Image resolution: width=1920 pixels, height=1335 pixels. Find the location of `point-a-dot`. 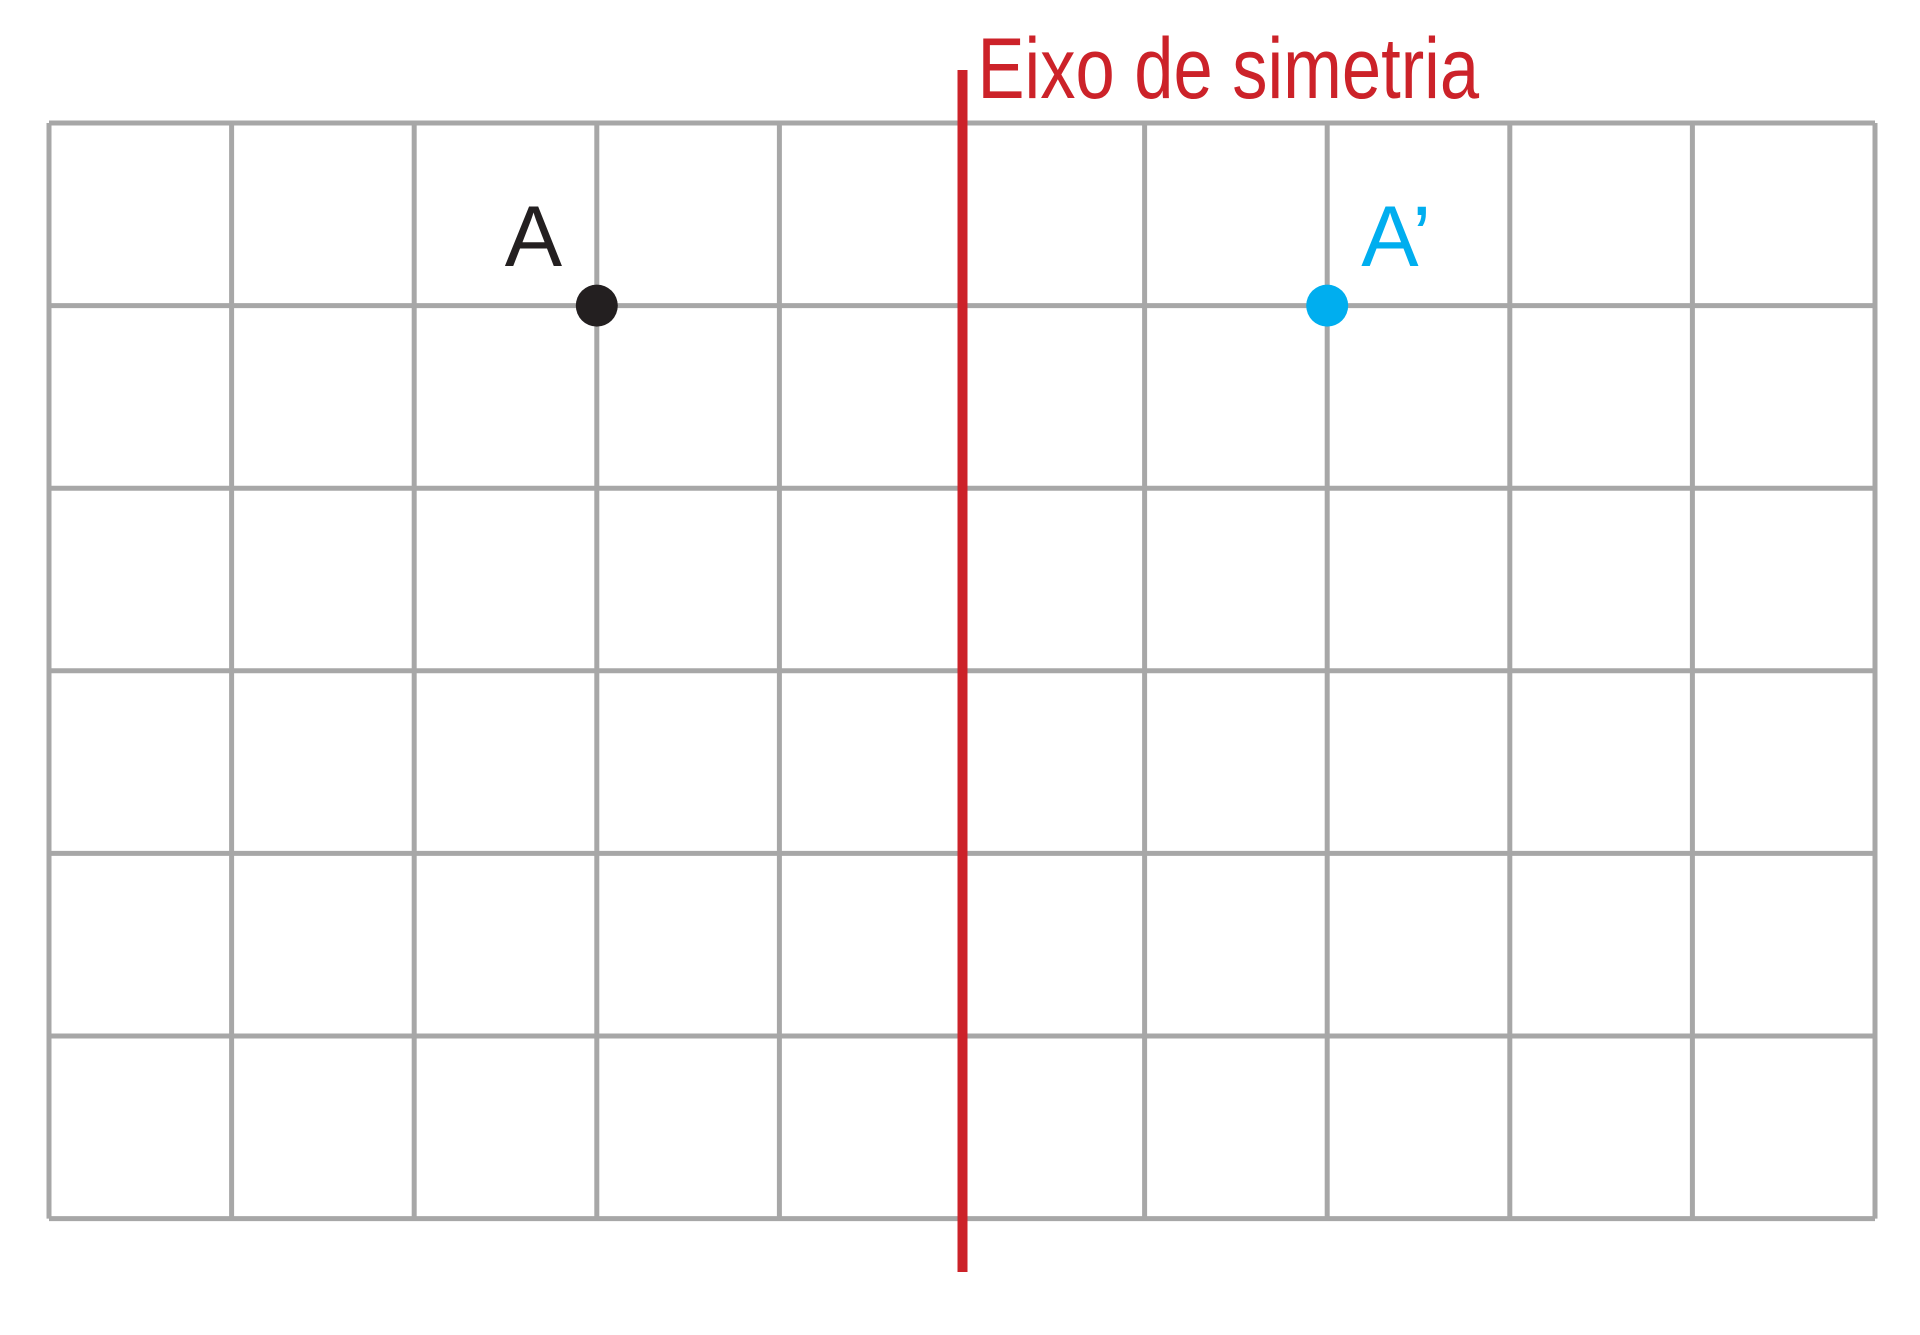

point-a-dot is located at coordinates (596, 305).